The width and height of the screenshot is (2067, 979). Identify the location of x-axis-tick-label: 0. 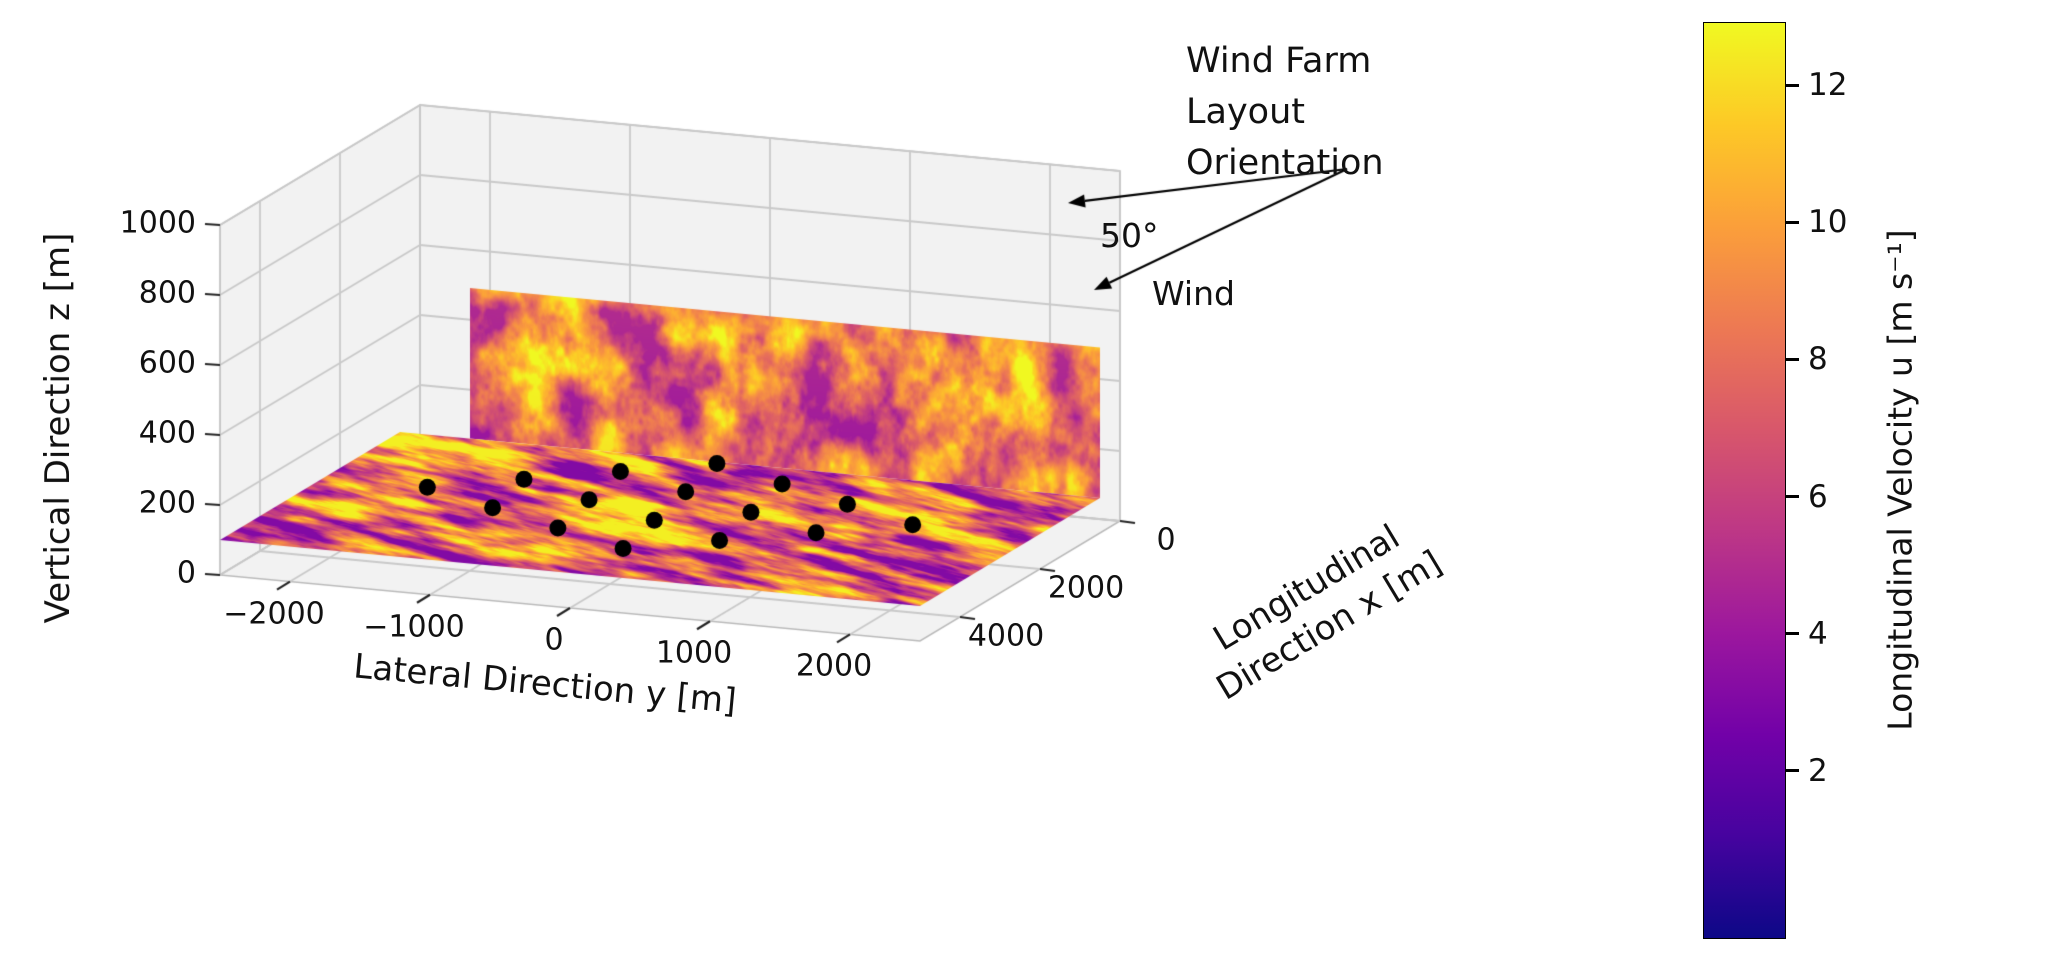
(1166, 540).